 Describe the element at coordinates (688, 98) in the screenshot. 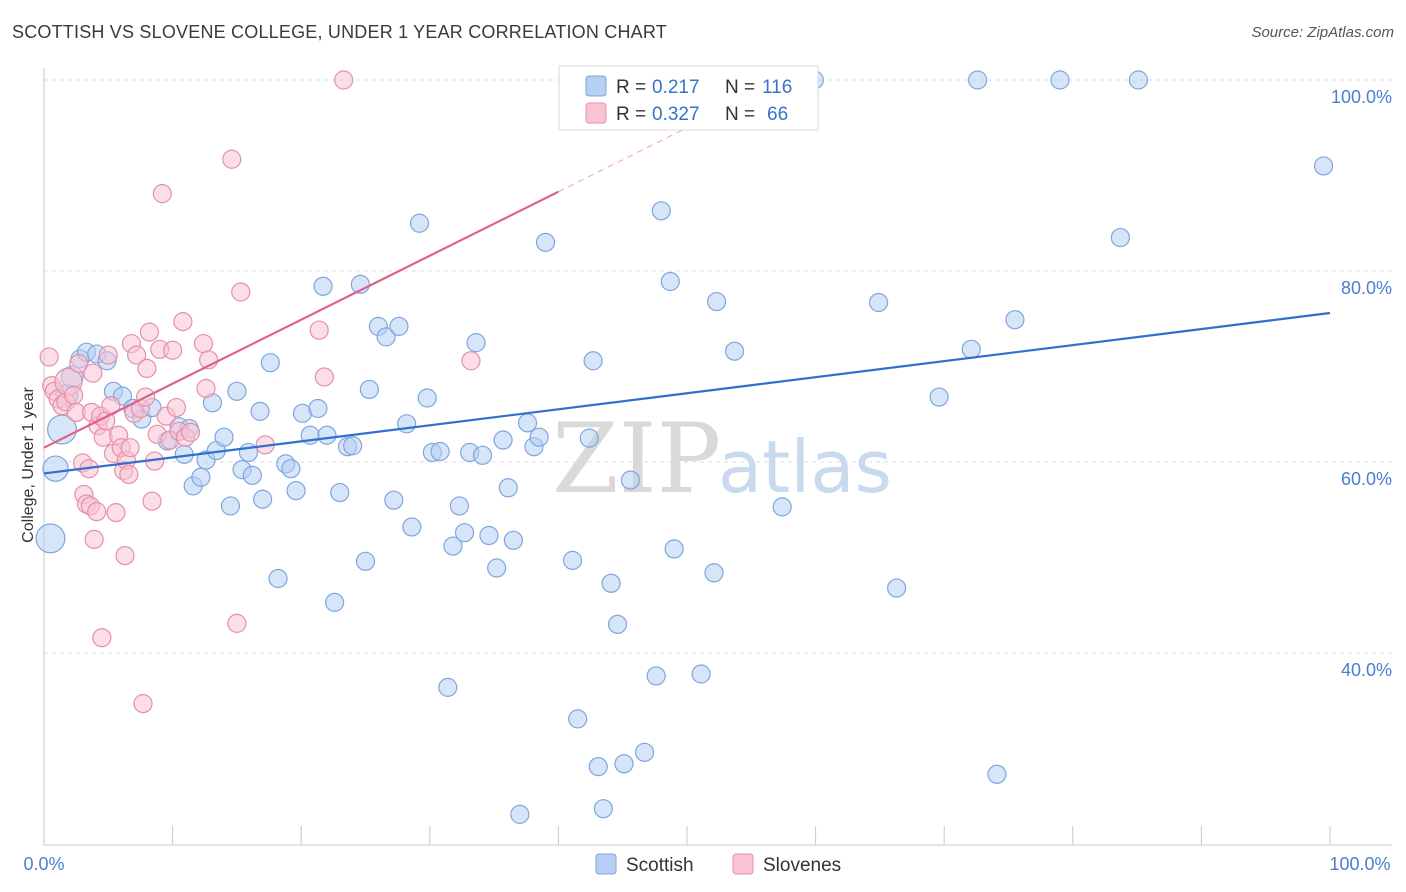

I see `stats-legend: R = 0.217 N = 116 R = 0.327 N = 66` at that location.